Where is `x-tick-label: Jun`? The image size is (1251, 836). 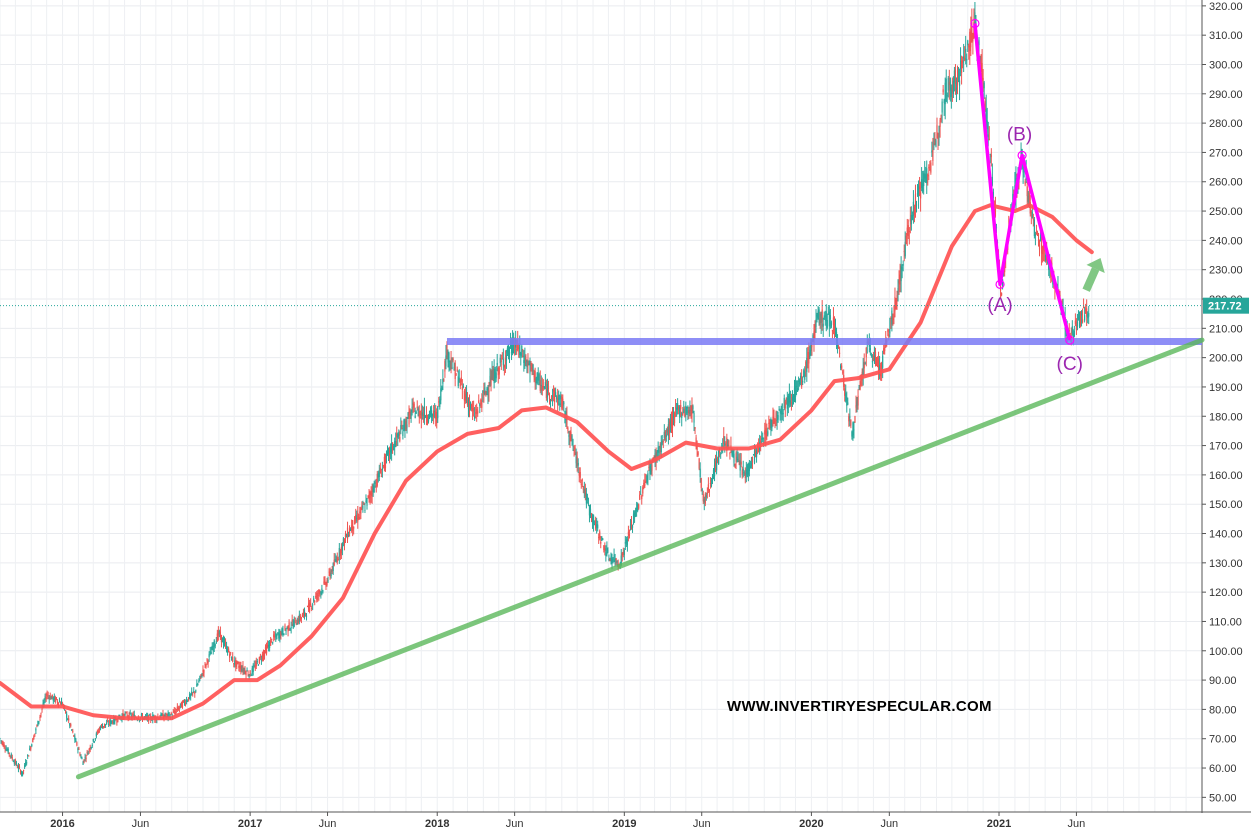
x-tick-label: Jun is located at coordinates (1077, 824).